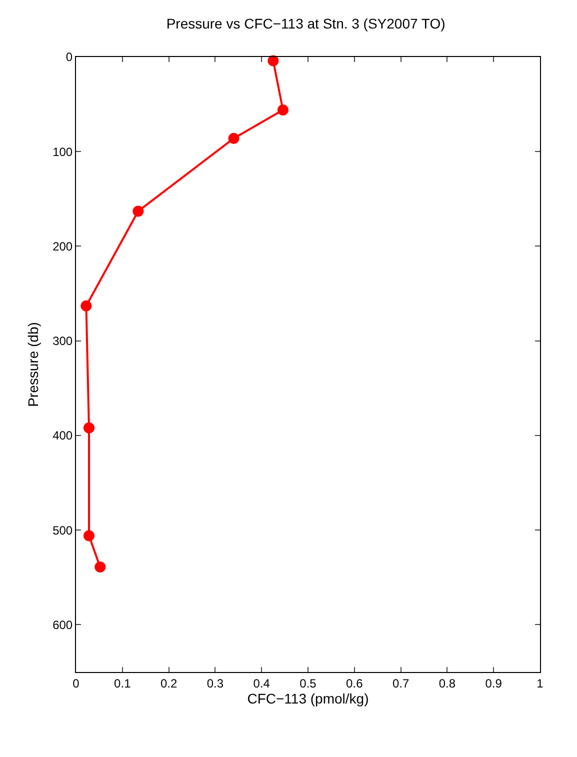 This screenshot has height=757, width=577. I want to click on x-axis-title: CFC−113 (pmol/kg), so click(308, 698).